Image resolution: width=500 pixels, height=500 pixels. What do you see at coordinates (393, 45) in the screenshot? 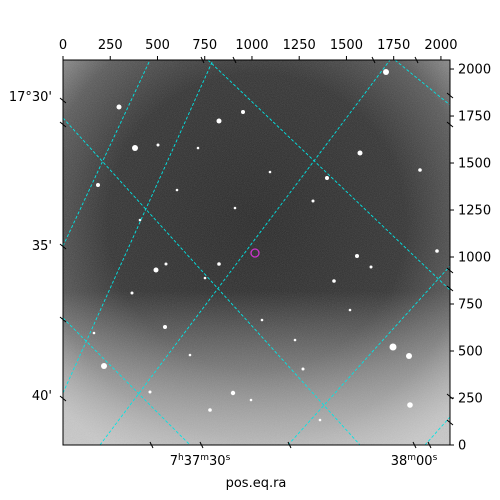
I see `top-tick-label: 1750` at bounding box center [393, 45].